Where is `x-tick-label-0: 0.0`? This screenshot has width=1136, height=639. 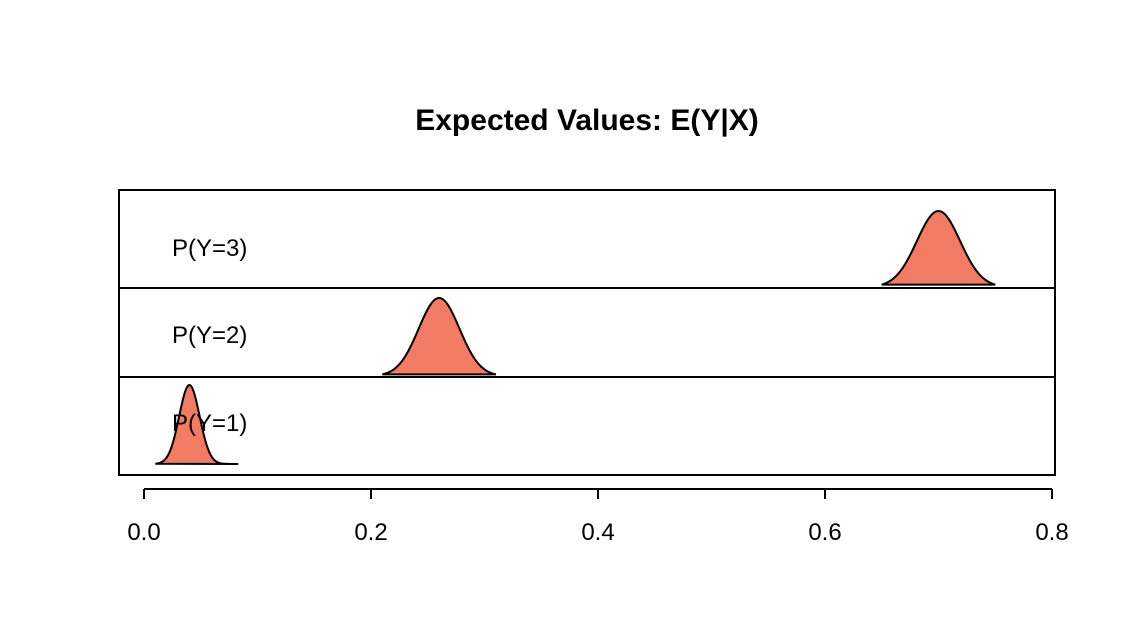
x-tick-label-0: 0.0 is located at coordinates (143, 532).